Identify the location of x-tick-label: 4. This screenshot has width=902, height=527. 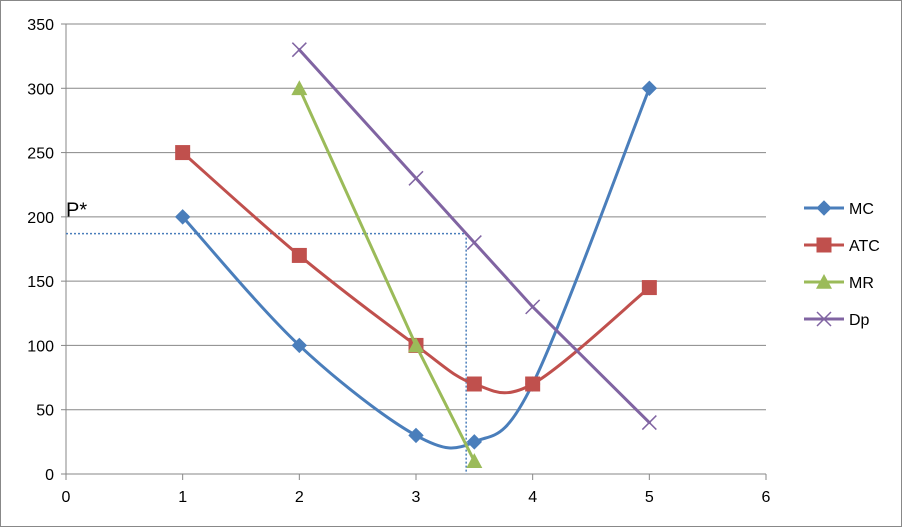
(532, 497).